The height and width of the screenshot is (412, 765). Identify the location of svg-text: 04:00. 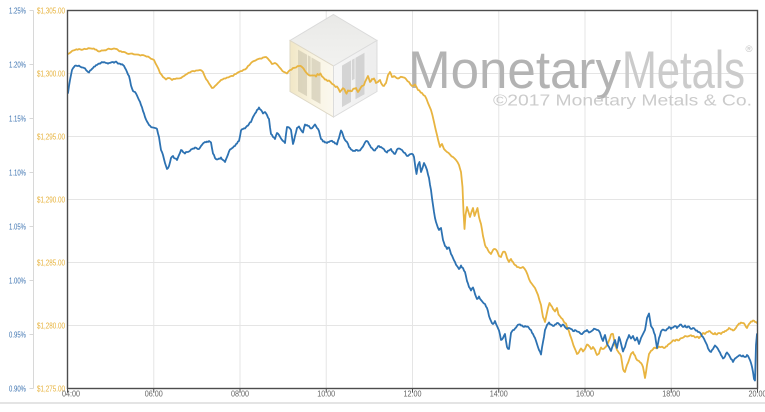
(71, 394).